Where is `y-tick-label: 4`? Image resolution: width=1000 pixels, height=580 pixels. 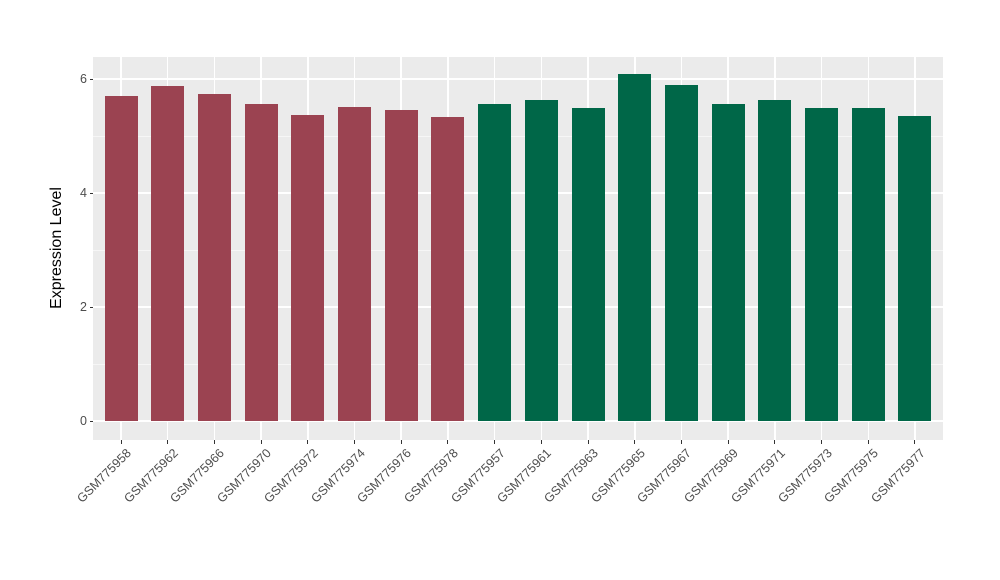 y-tick-label: 4 is located at coordinates (83, 192).